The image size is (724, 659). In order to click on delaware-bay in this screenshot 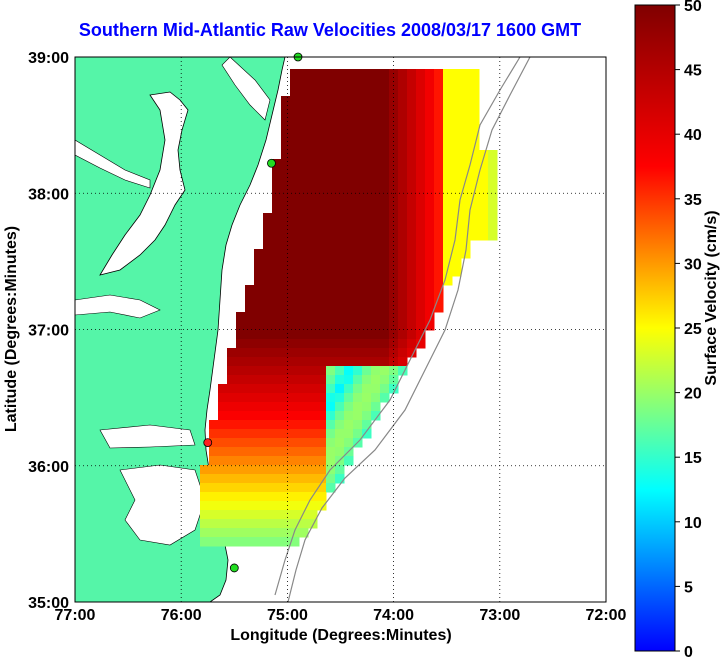, I will do `click(246, 89)`.